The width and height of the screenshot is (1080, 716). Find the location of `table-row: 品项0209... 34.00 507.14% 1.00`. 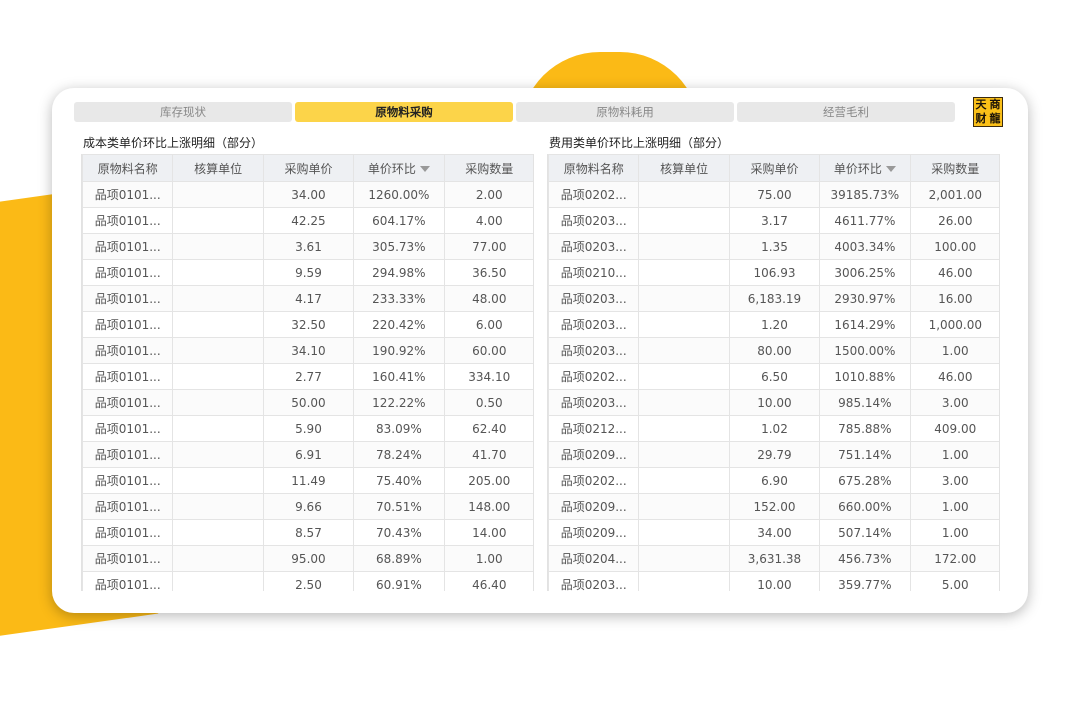

table-row: 品项0209... 34.00 507.14% 1.00 is located at coordinates (773, 532).